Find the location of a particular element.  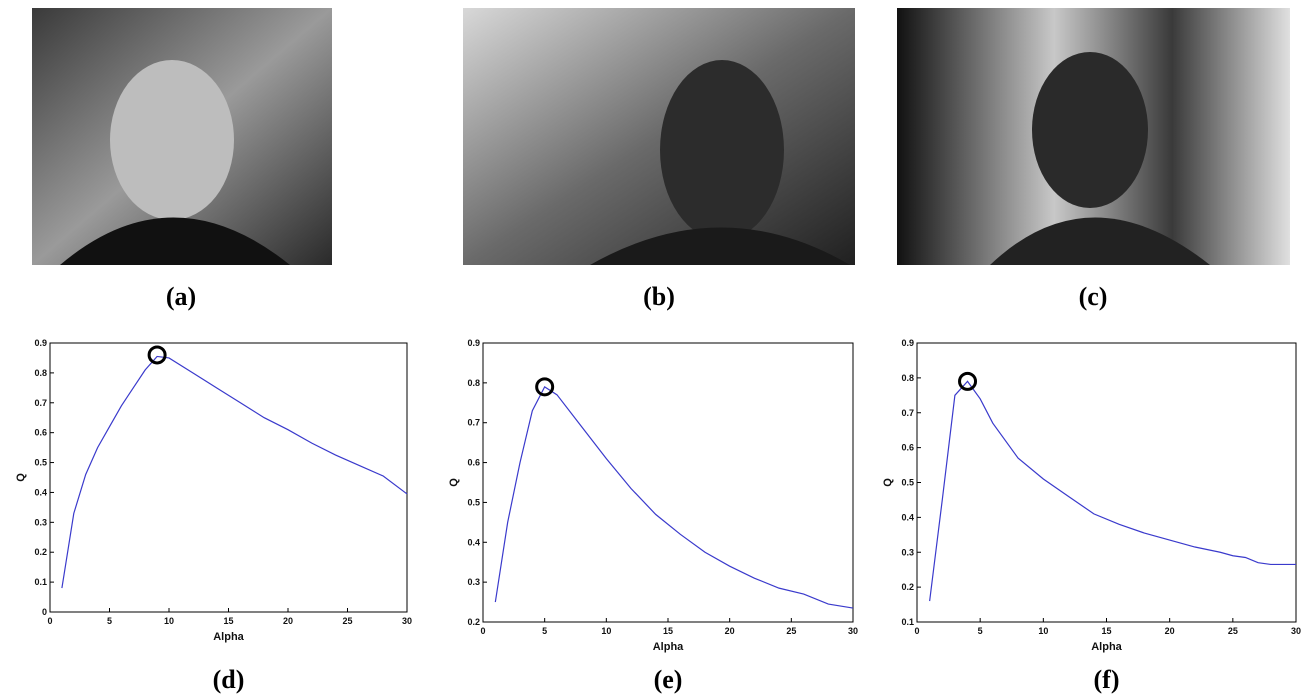

caption: (d) is located at coordinates (229, 679).